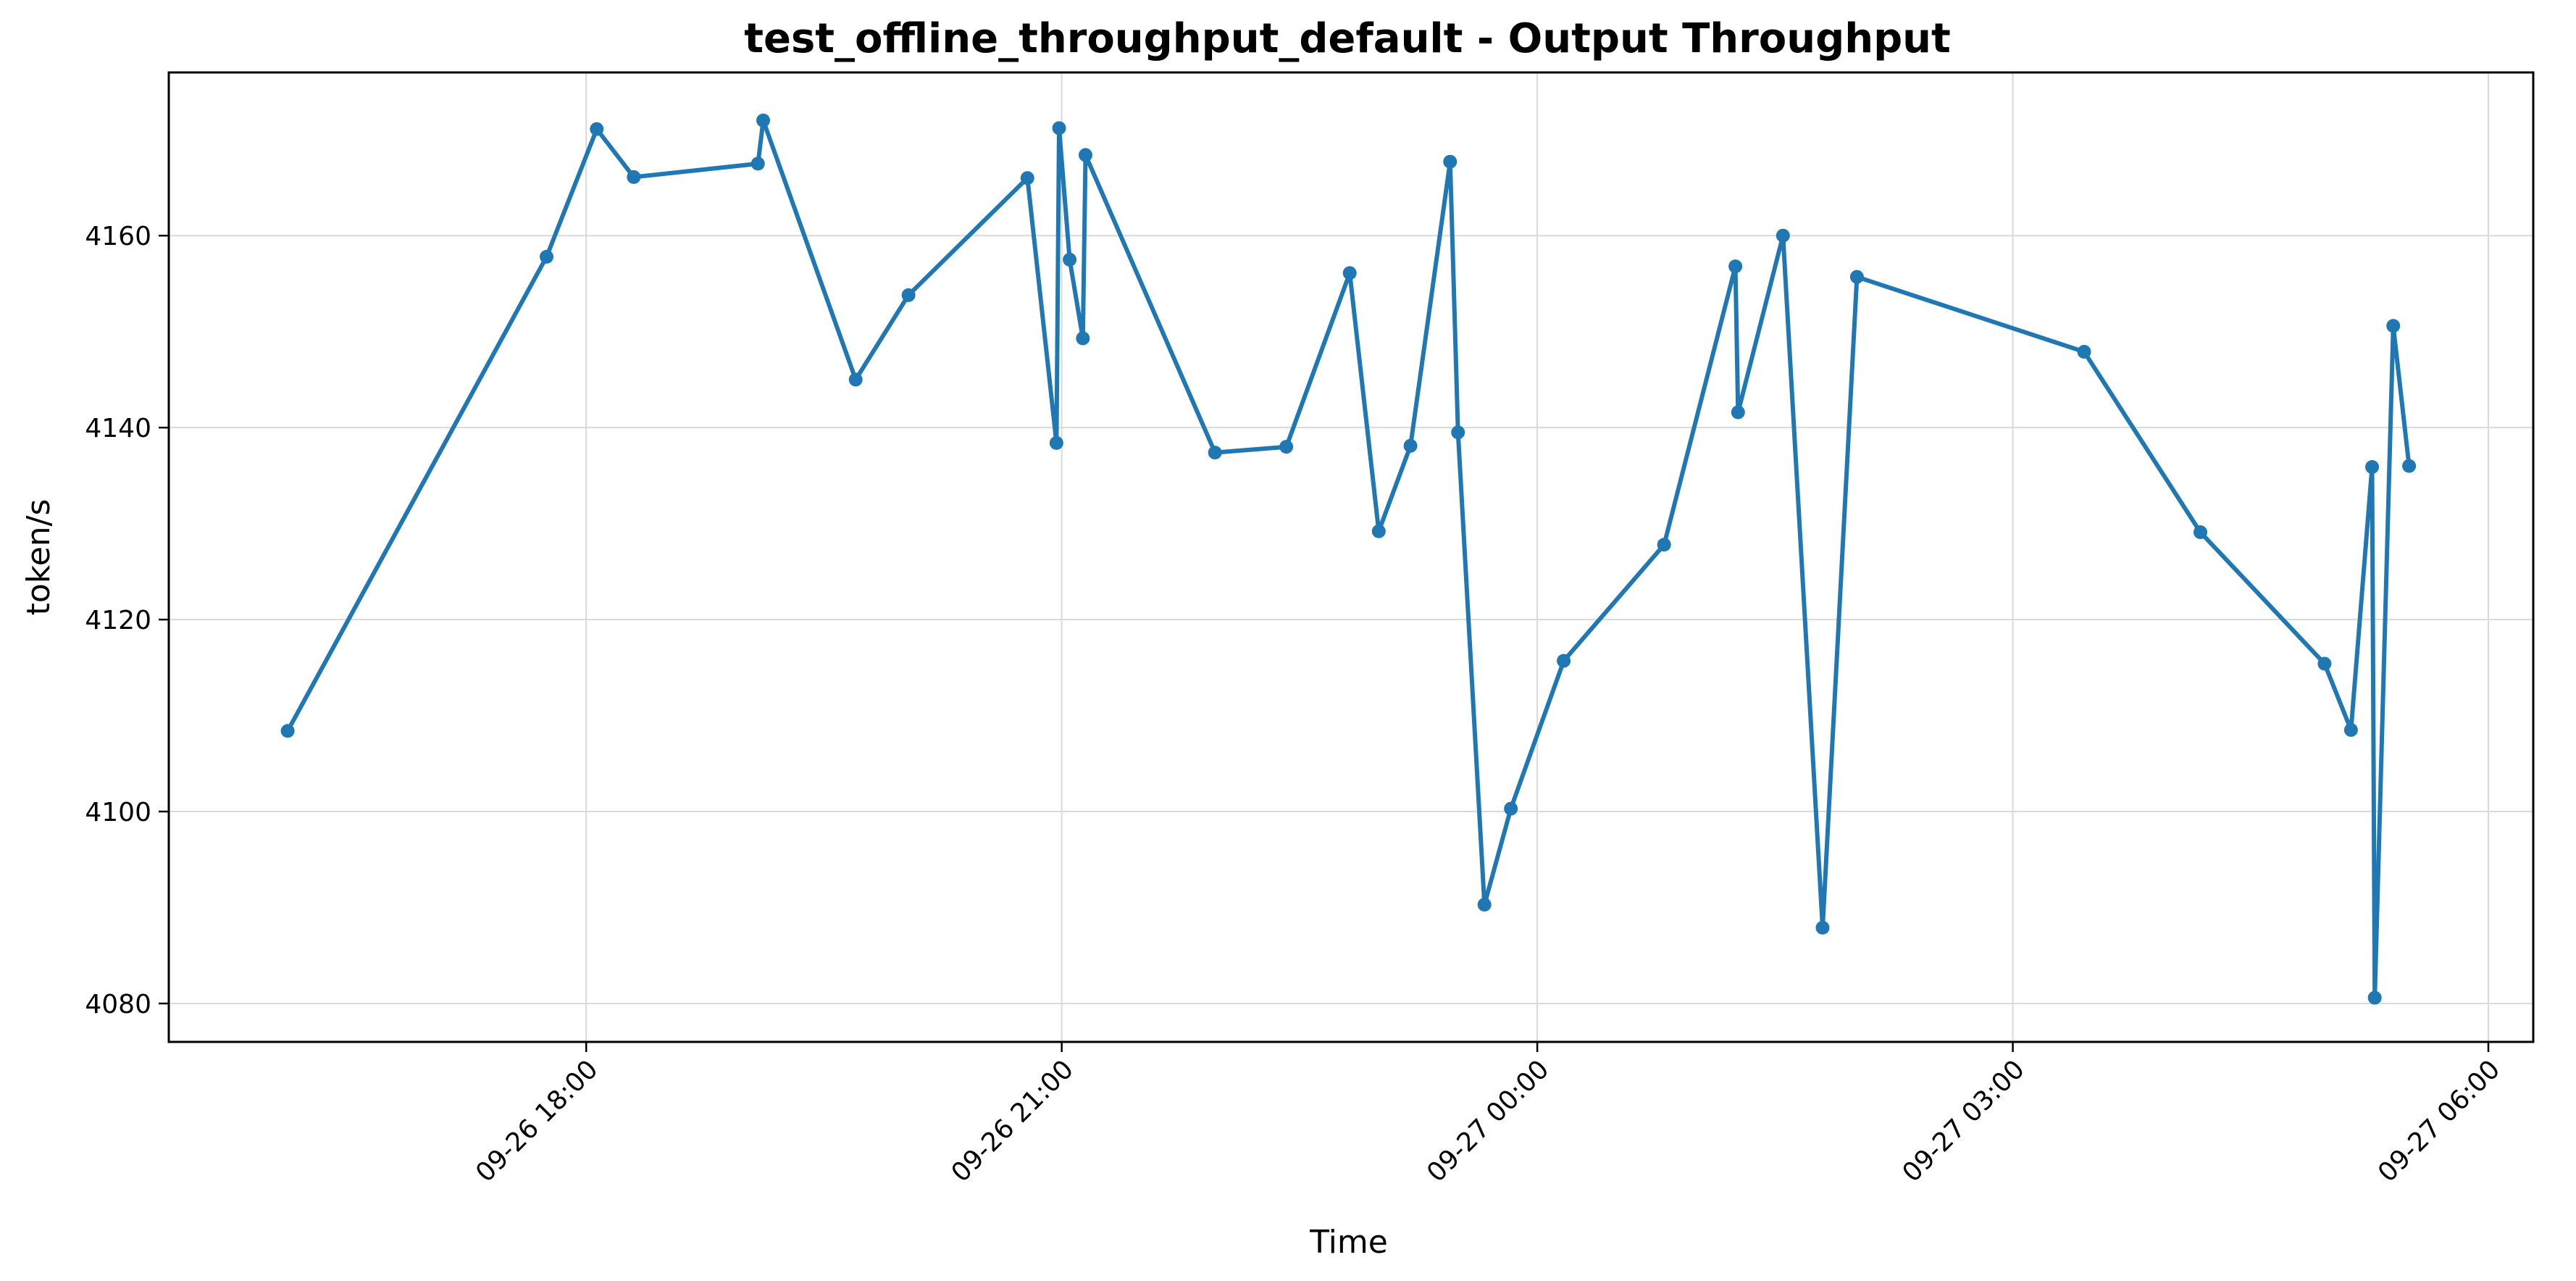 The image size is (2576, 1281). What do you see at coordinates (1348, 1242) in the screenshot?
I see `x-axis-label: Time` at bounding box center [1348, 1242].